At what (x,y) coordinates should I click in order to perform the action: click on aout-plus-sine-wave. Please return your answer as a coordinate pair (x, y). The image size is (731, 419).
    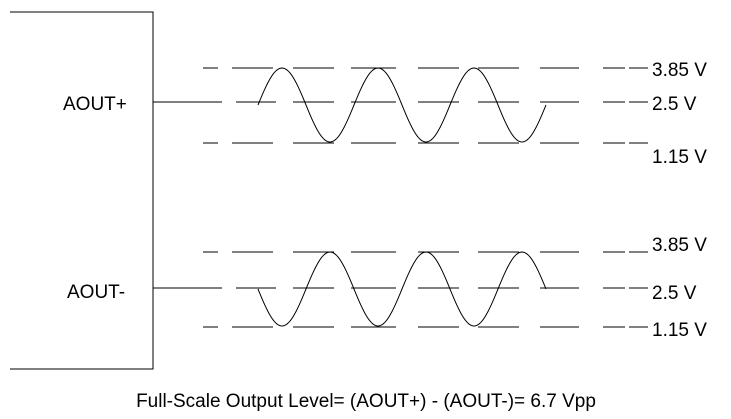
    Looking at the image, I should click on (402, 105).